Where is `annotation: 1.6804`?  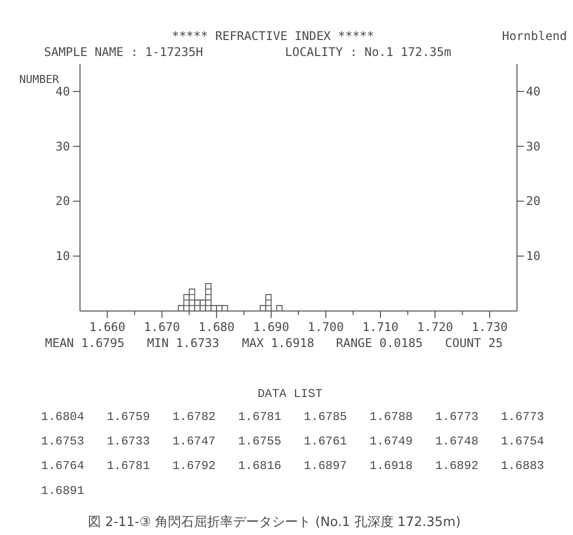 annotation: 1.6804 is located at coordinates (62, 417).